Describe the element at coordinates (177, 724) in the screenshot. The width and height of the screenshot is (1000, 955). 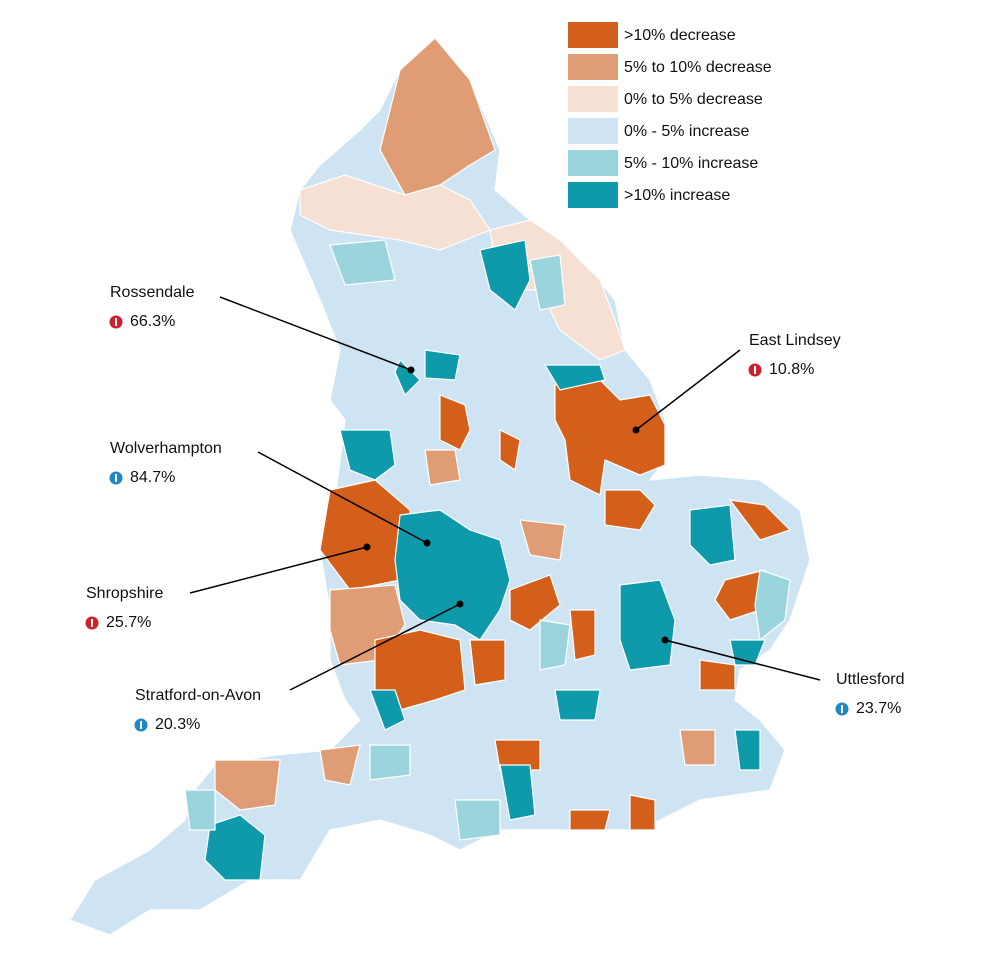
I see `change-value: 20.3%` at that location.